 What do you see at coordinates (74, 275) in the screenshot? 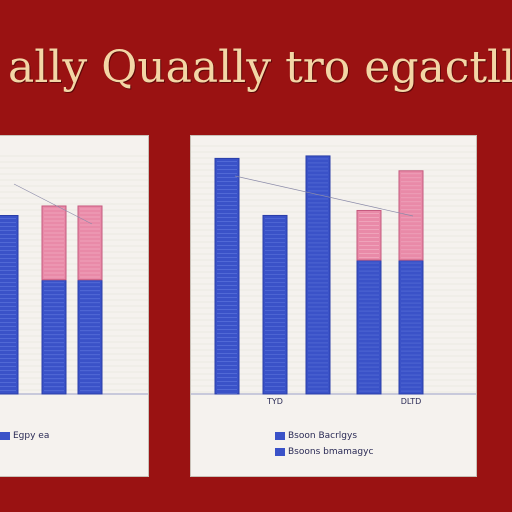
I see `bar-chart-left` at bounding box center [74, 275].